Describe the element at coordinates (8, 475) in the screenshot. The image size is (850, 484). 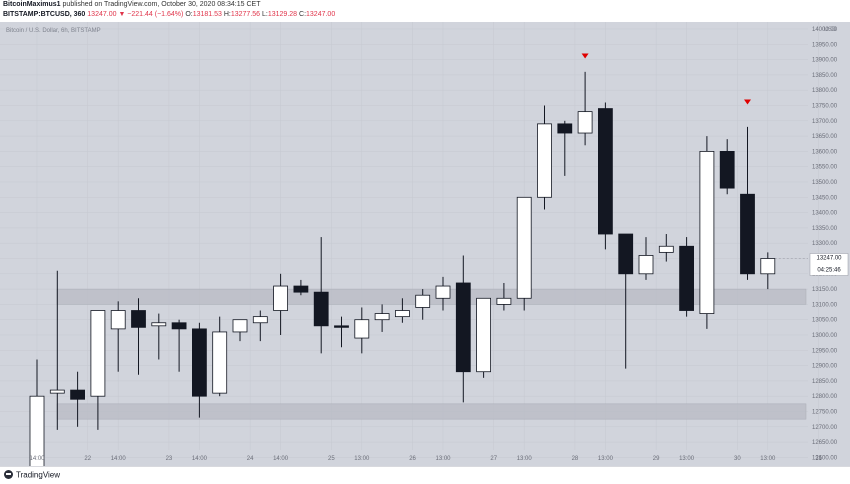
I see `tradingview-icon` at that location.